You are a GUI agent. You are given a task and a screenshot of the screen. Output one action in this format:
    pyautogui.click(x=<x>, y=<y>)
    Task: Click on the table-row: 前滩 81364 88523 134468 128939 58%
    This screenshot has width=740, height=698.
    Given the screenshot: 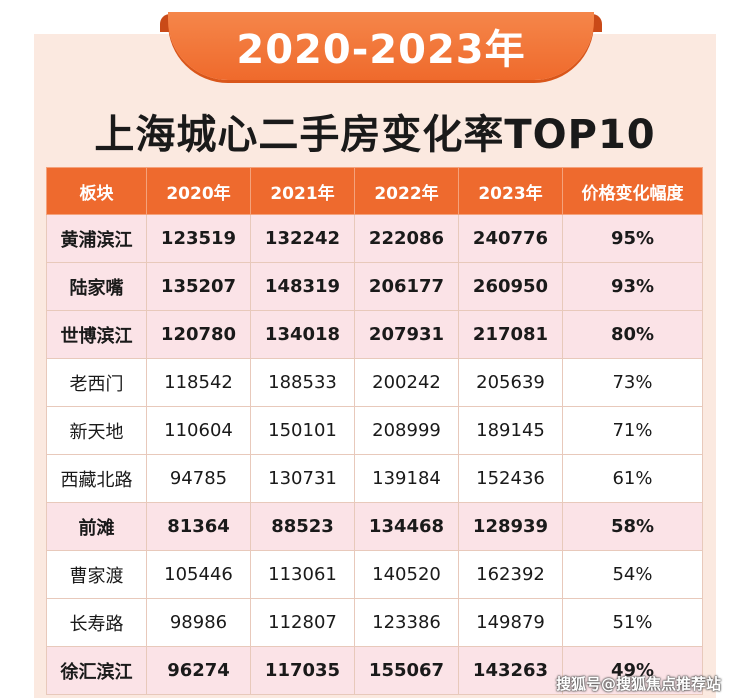 What is the action you would take?
    pyautogui.click(x=374, y=526)
    